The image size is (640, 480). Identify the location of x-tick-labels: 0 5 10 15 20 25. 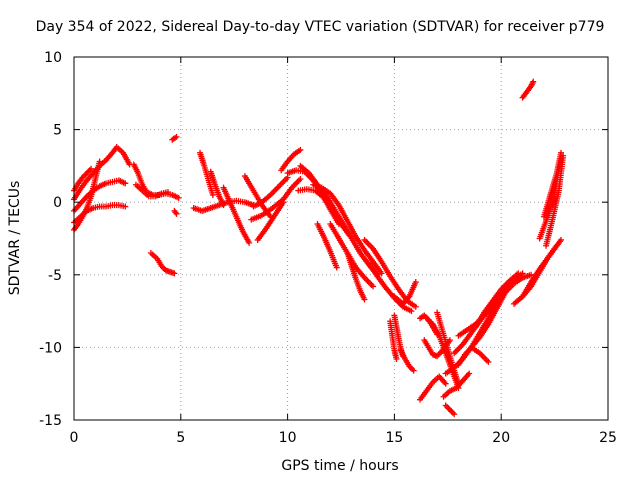
(343, 438).